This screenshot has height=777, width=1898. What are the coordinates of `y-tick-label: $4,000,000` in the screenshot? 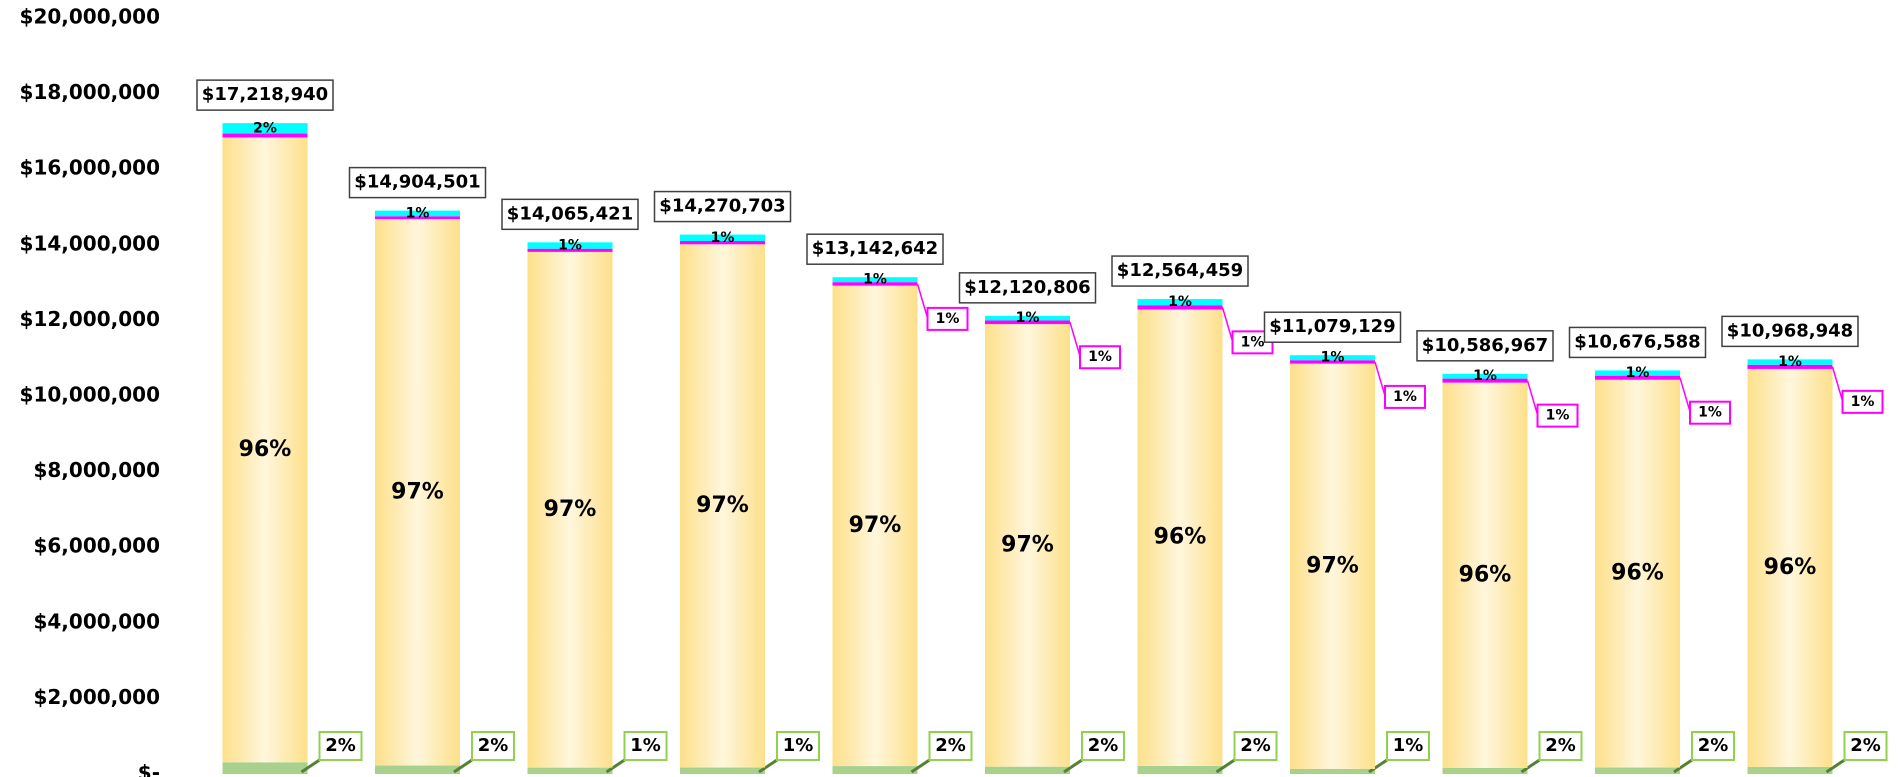 It's located at (96, 621).